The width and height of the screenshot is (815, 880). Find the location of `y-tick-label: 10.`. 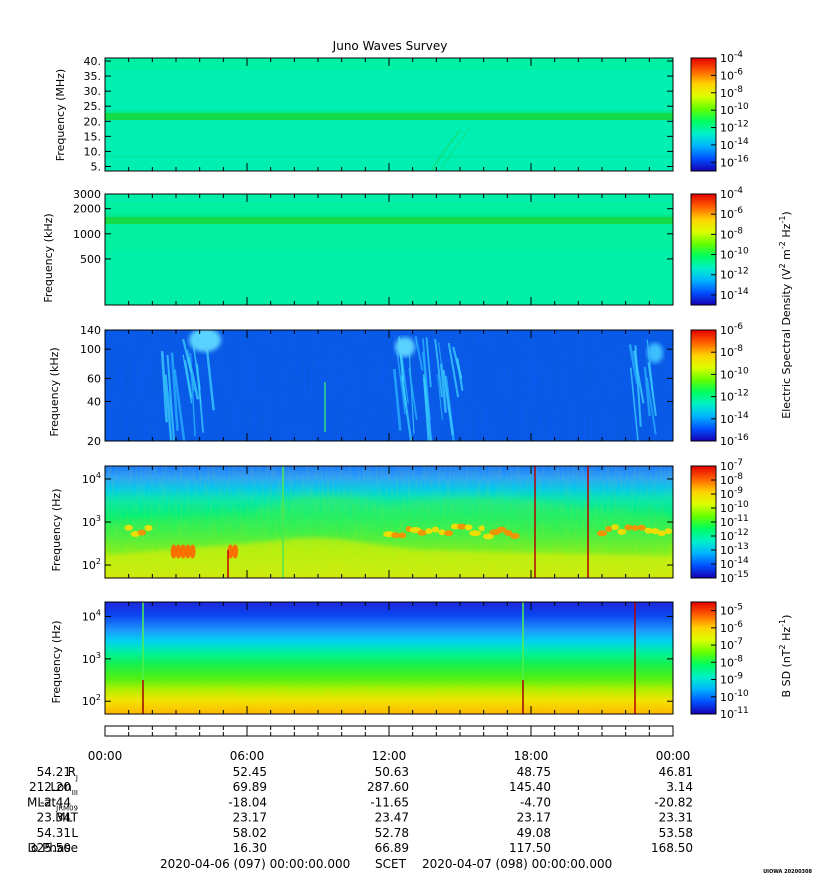

y-tick-label: 10. is located at coordinates (93, 151).